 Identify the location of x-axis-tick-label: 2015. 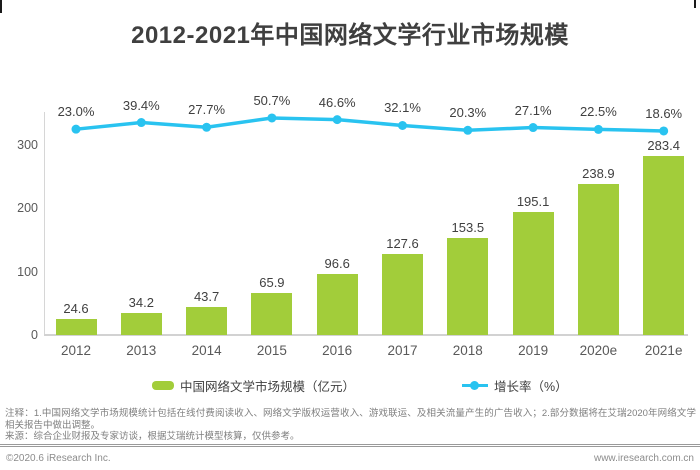
(271, 350).